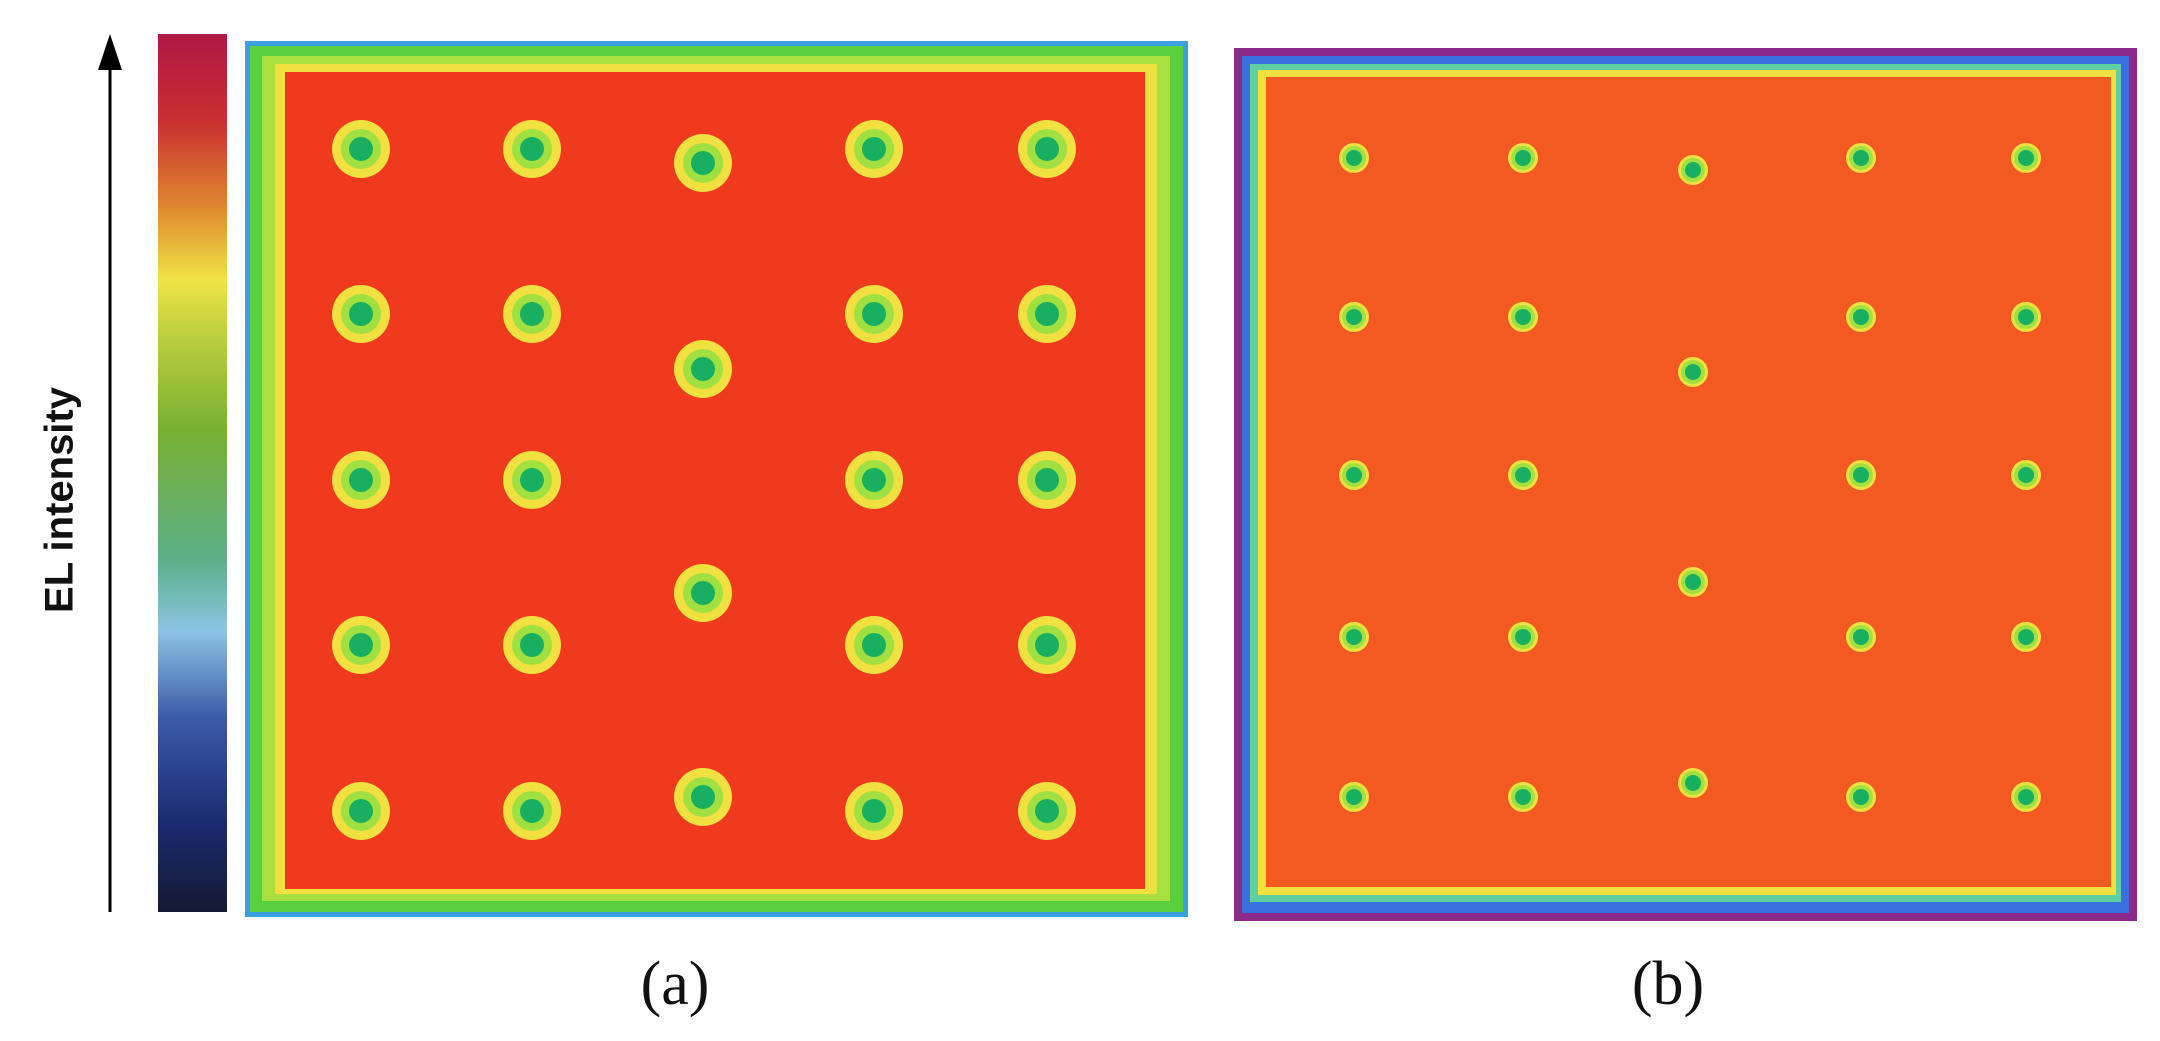 Image resolution: width=2160 pixels, height=1041 pixels. What do you see at coordinates (1668, 984) in the screenshot?
I see `panel-label: (b)` at bounding box center [1668, 984].